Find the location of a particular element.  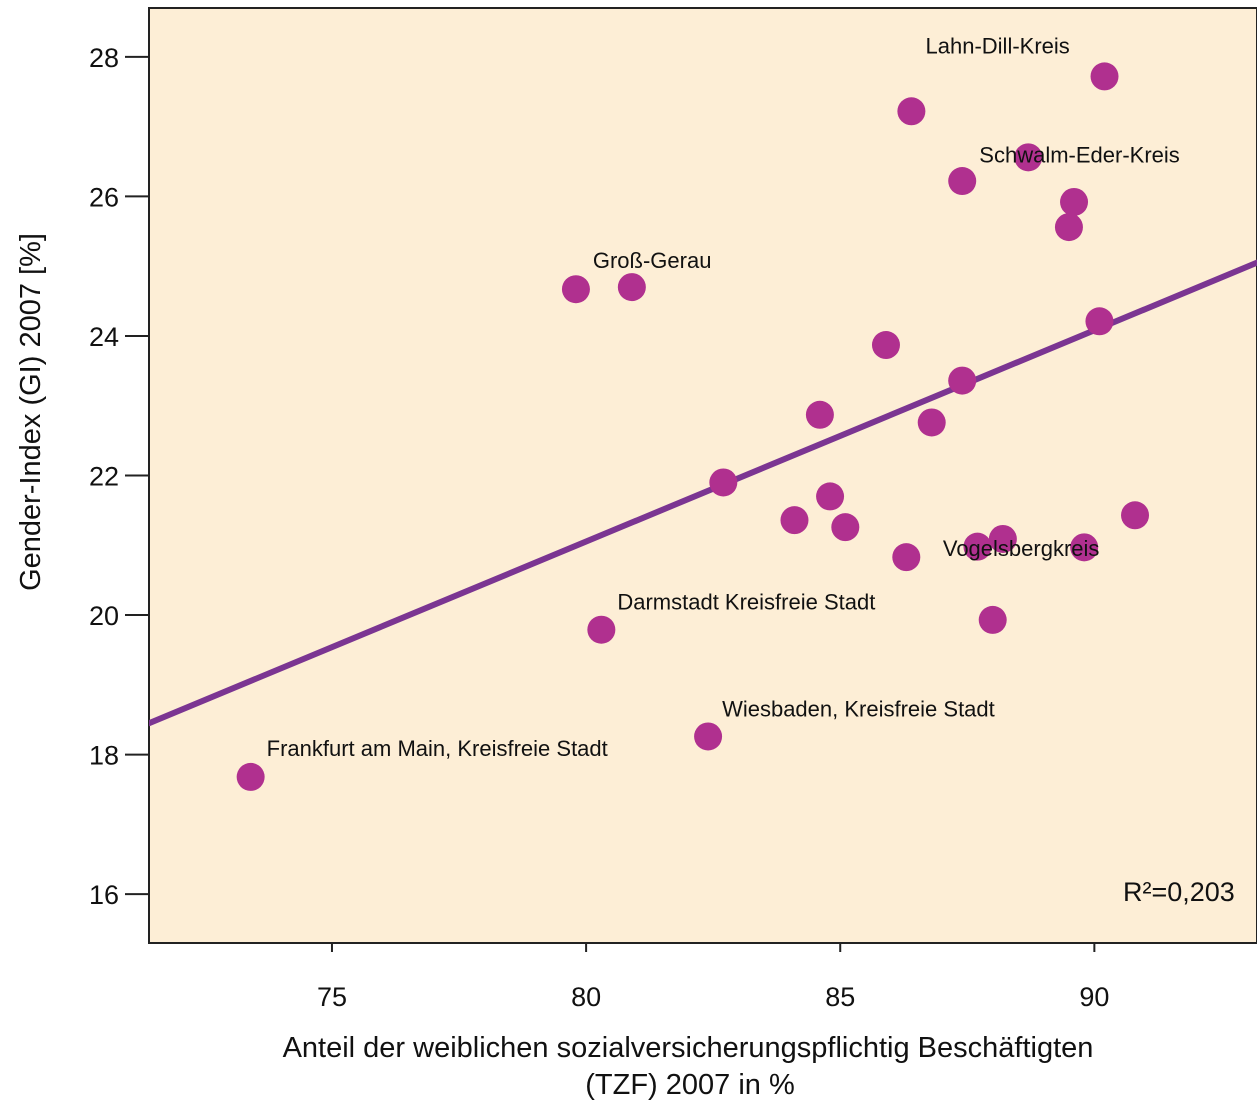

x-tick-label: 90 is located at coordinates (1094, 997).